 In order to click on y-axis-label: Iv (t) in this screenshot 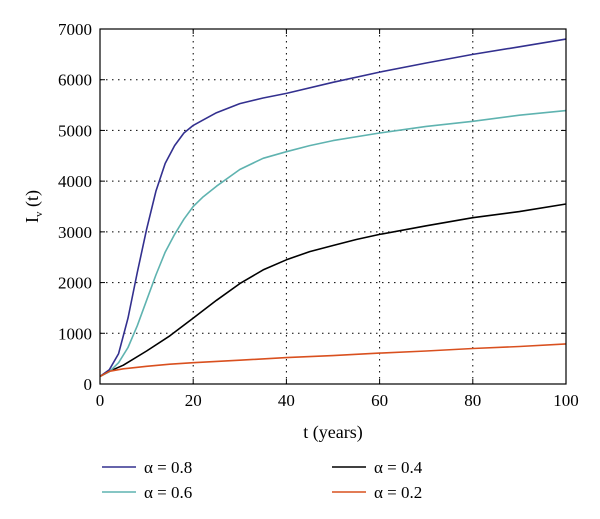, I will do `click(33, 206)`.